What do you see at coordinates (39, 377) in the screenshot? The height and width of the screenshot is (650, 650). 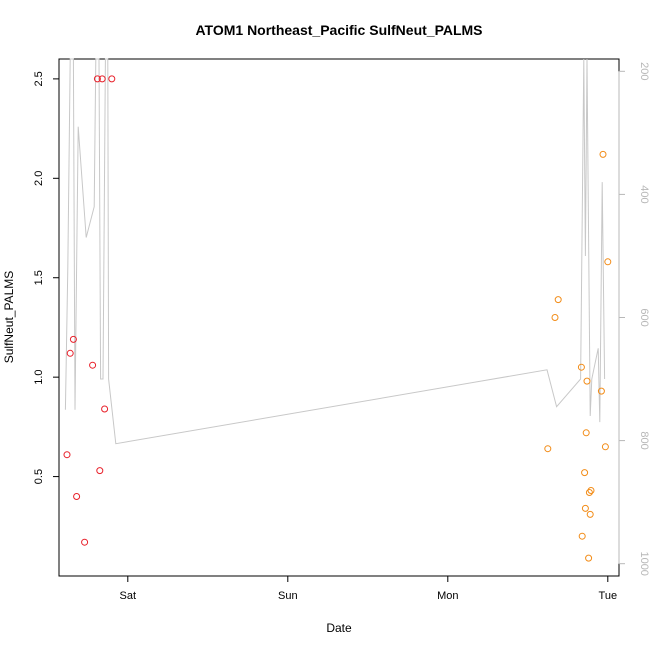 I see `y-tick-label-1: 1.0` at bounding box center [39, 377].